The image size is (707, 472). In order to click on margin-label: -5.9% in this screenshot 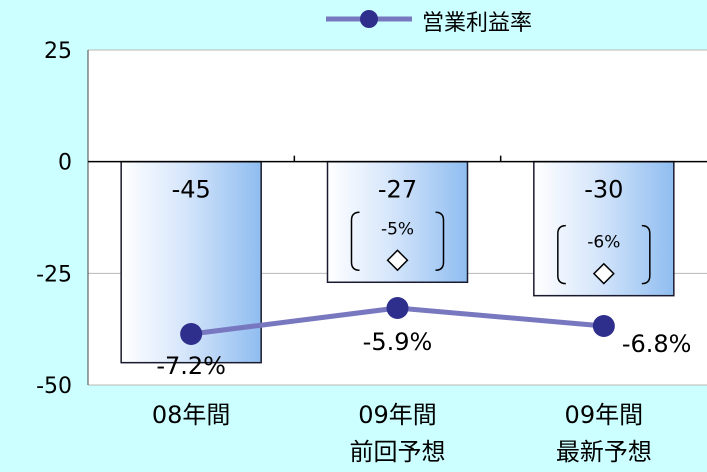, I will do `click(398, 342)`.